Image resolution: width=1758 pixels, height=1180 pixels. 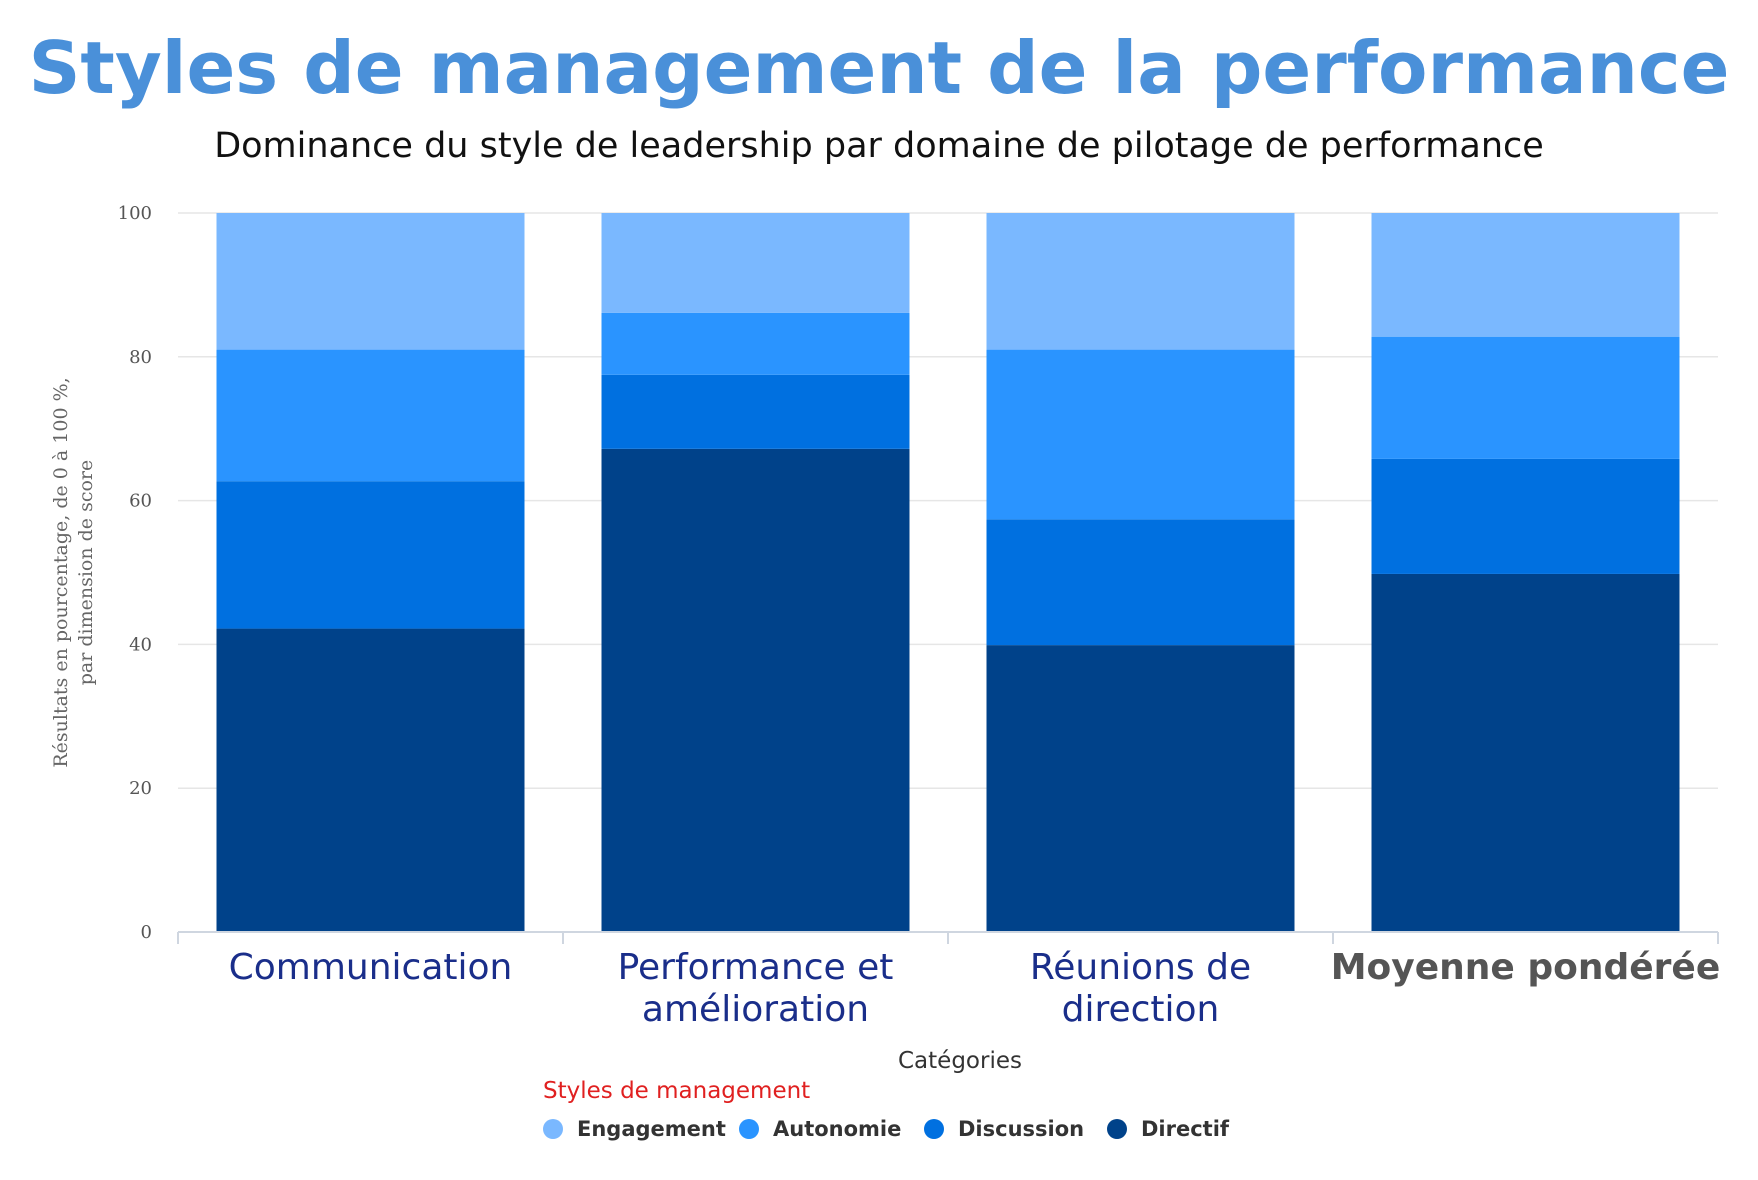 I want to click on category-label-1: Communication, so click(x=371, y=967).